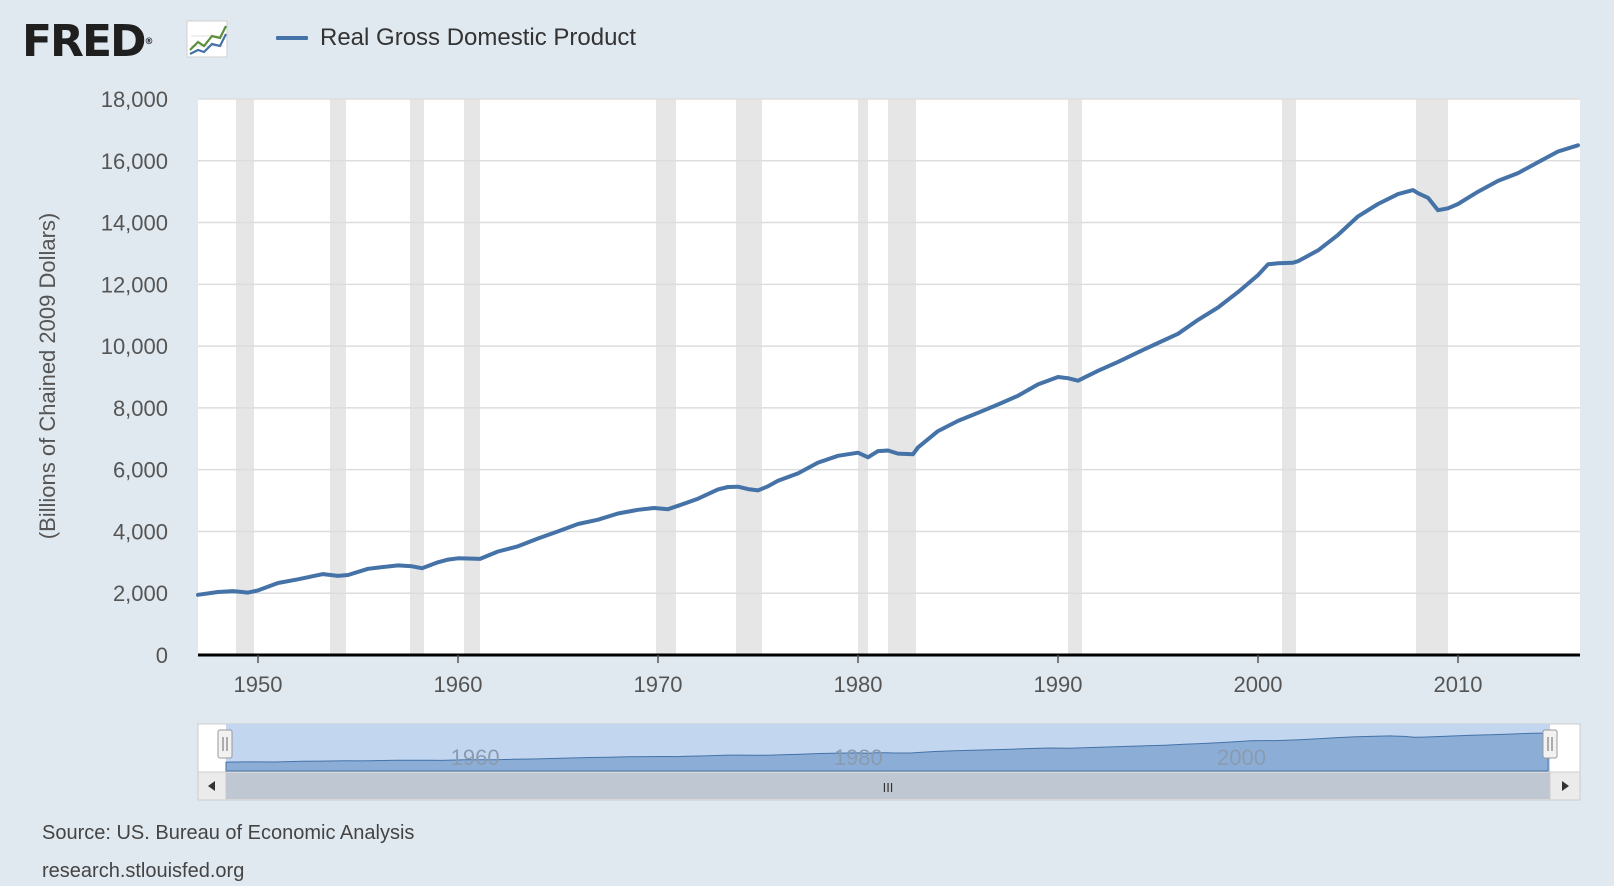 The height and width of the screenshot is (886, 1614). What do you see at coordinates (1241, 757) in the screenshot?
I see `navigator-year-label: 2000` at bounding box center [1241, 757].